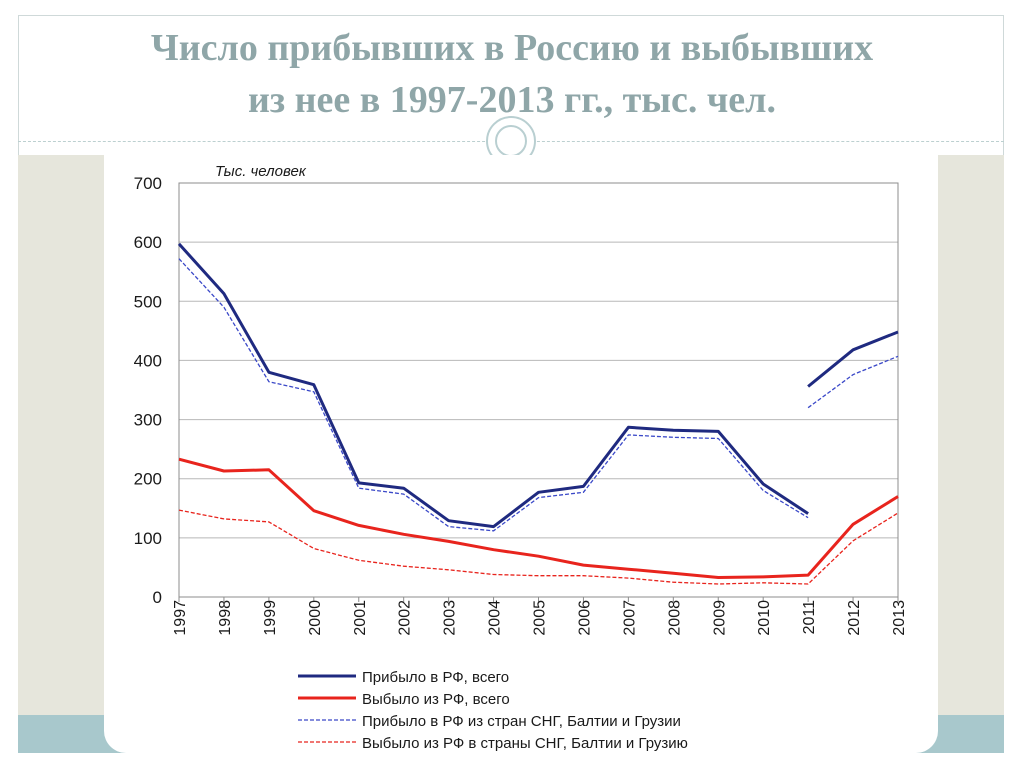  I want to click on y-tick-label-400: 400, so click(148, 360).